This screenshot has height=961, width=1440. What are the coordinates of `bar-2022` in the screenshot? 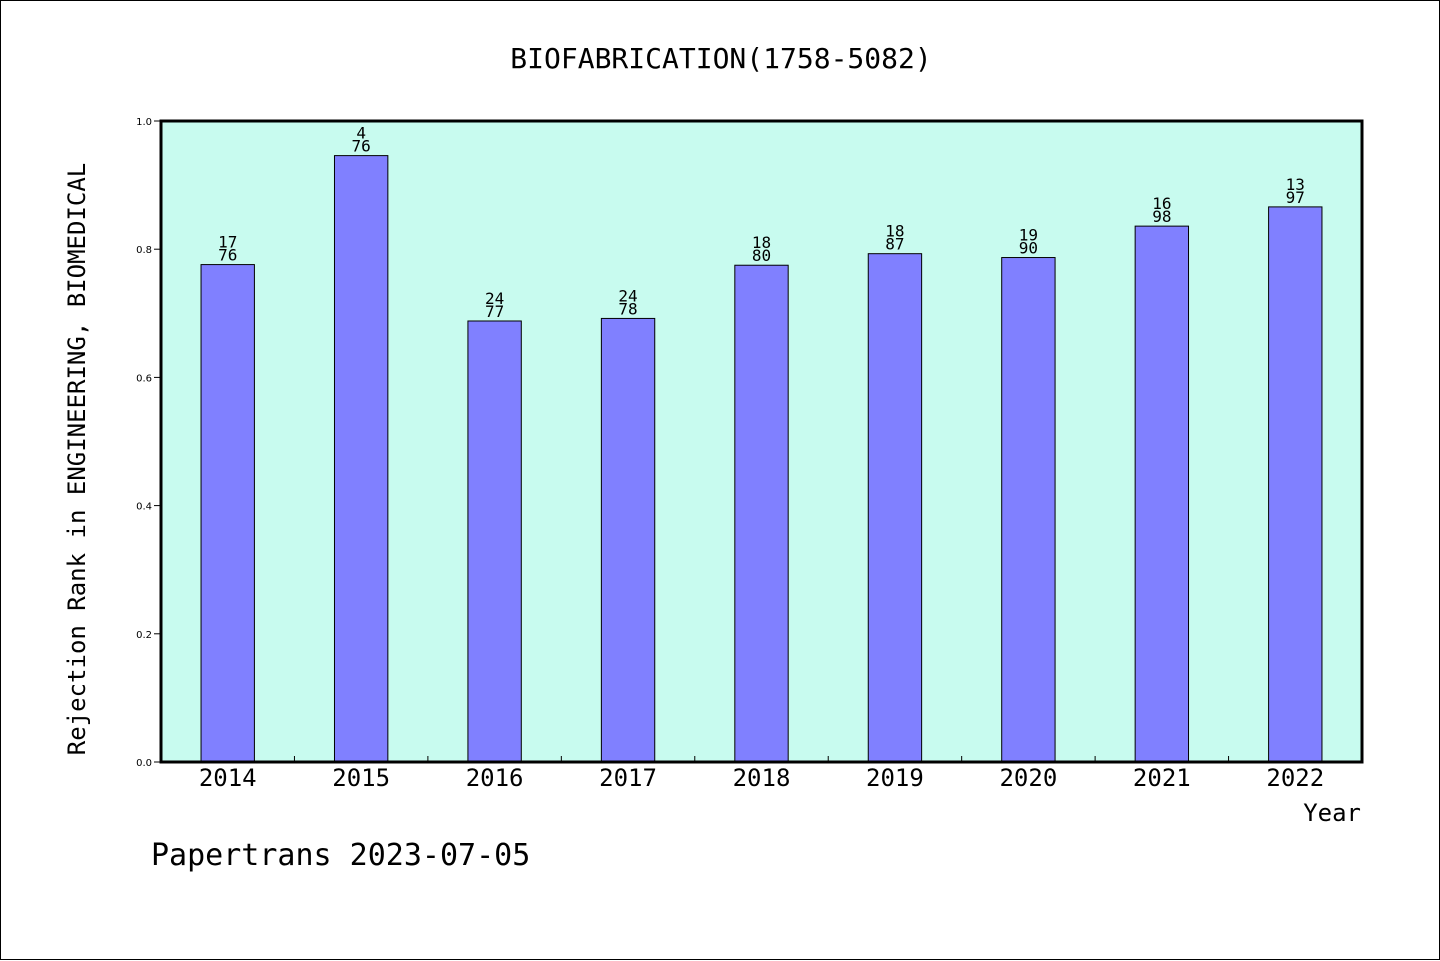 It's located at (1295, 484).